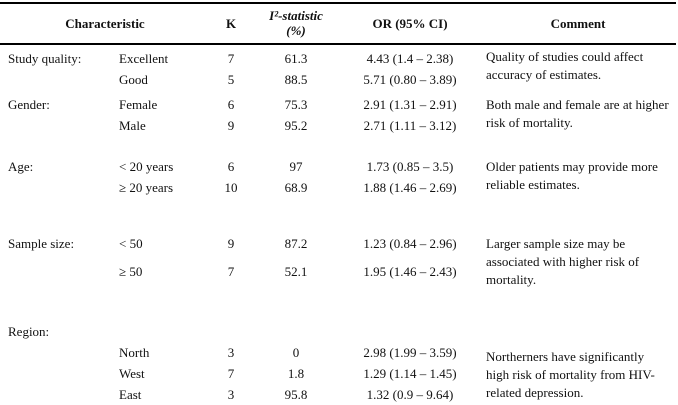  Describe the element at coordinates (130, 394) in the screenshot. I see `subgroup-cell: East` at that location.